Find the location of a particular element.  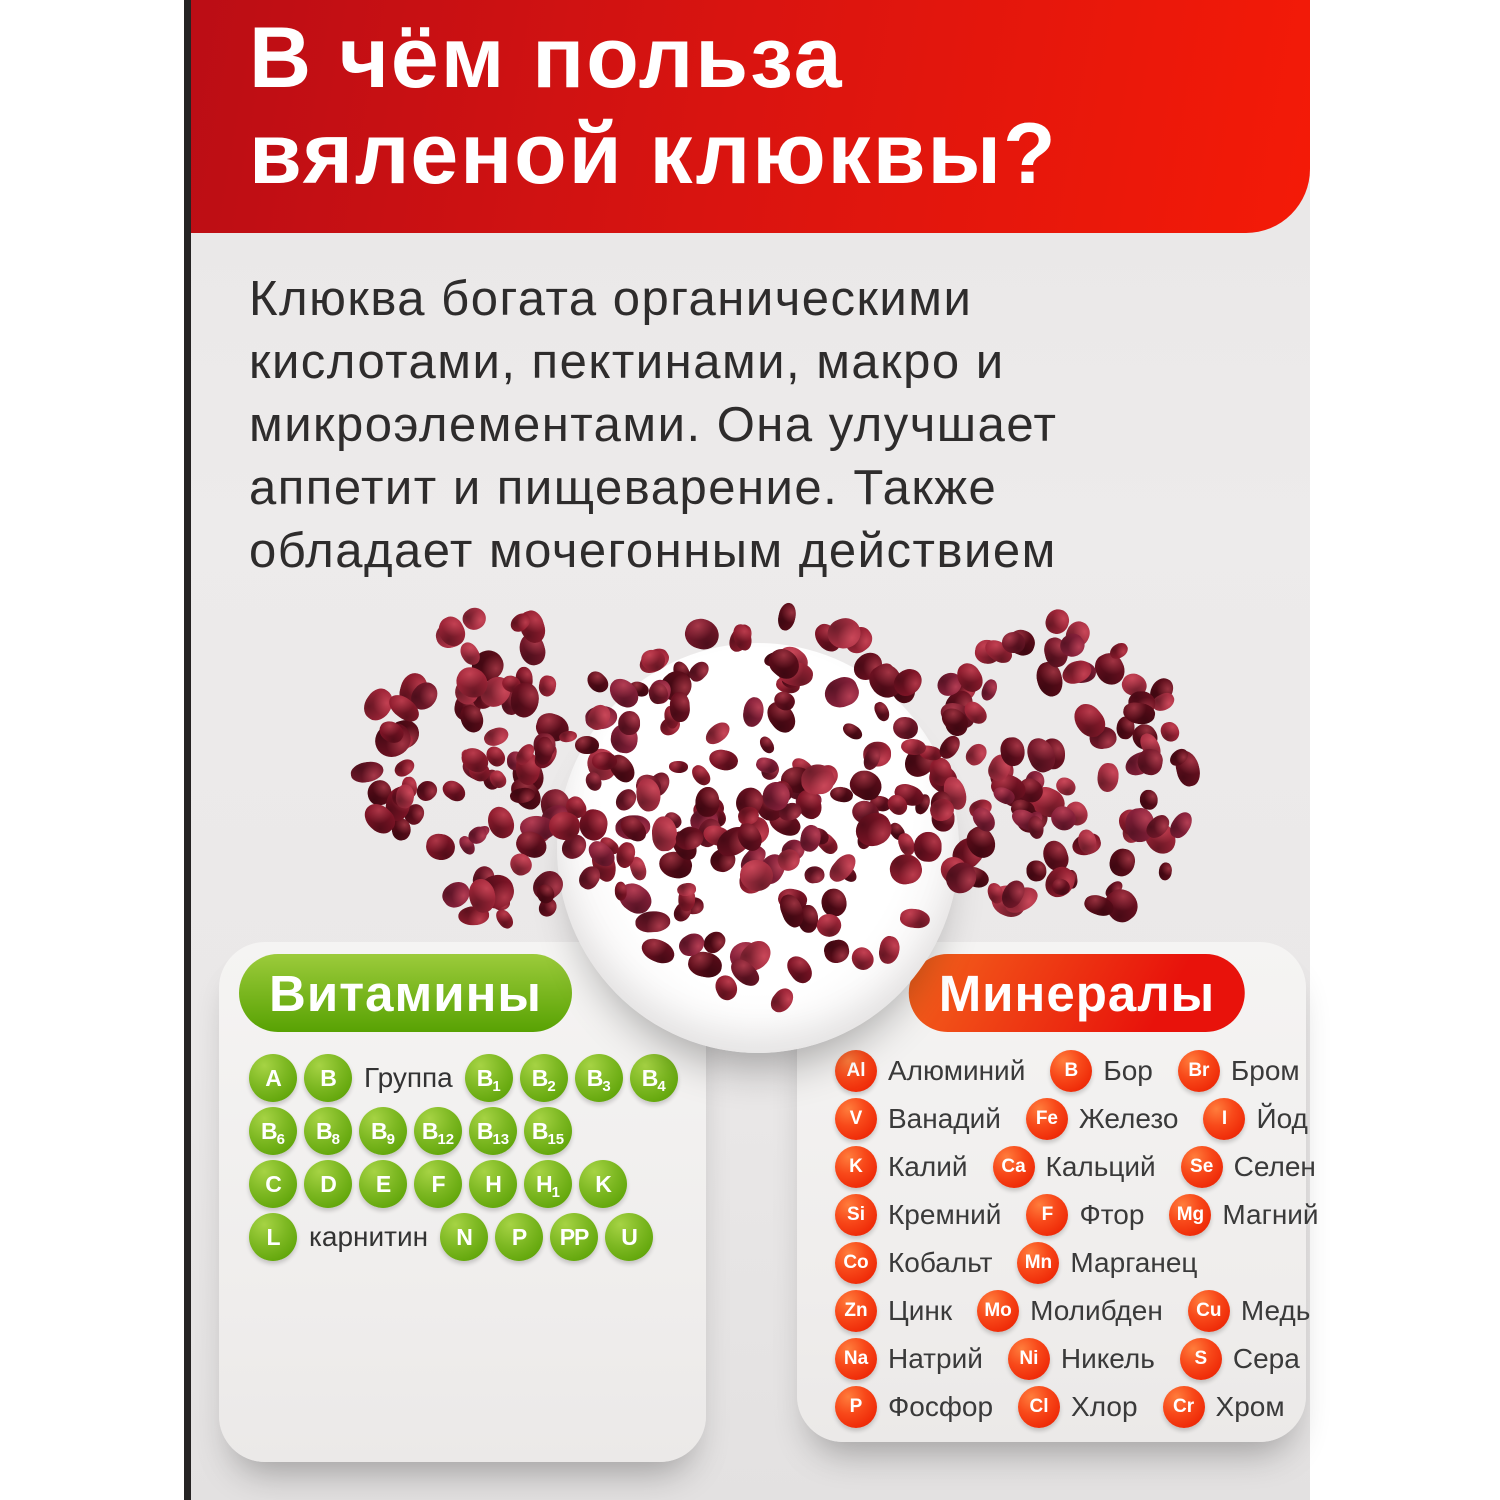

mineral-name: Фосфор is located at coordinates (941, 1406).